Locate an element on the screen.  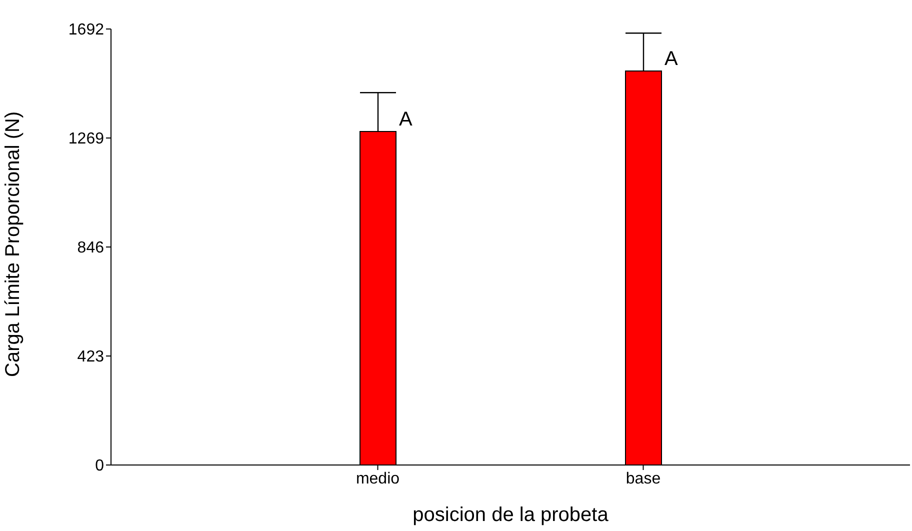
y-tick-label: 1269 is located at coordinates (86, 139).